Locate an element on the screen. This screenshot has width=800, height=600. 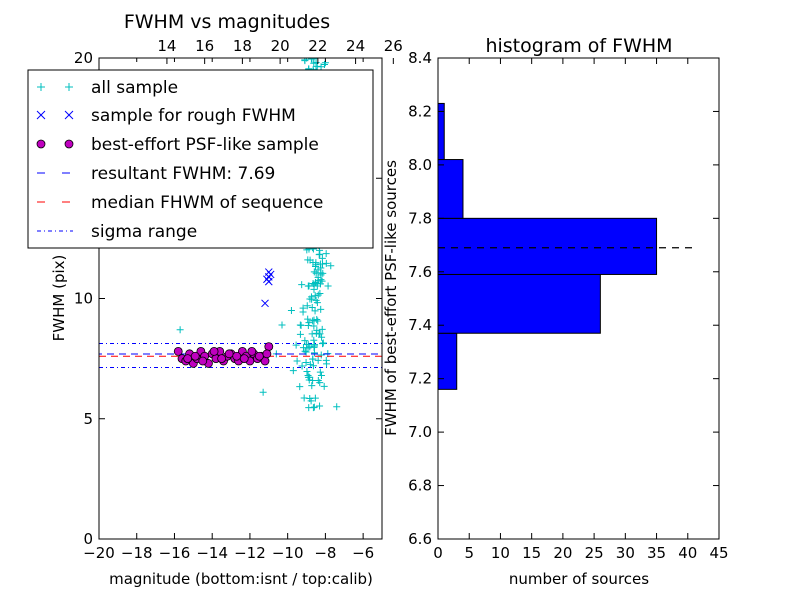
histogram-y-tick-label: 7.4 is located at coordinates (420, 325).